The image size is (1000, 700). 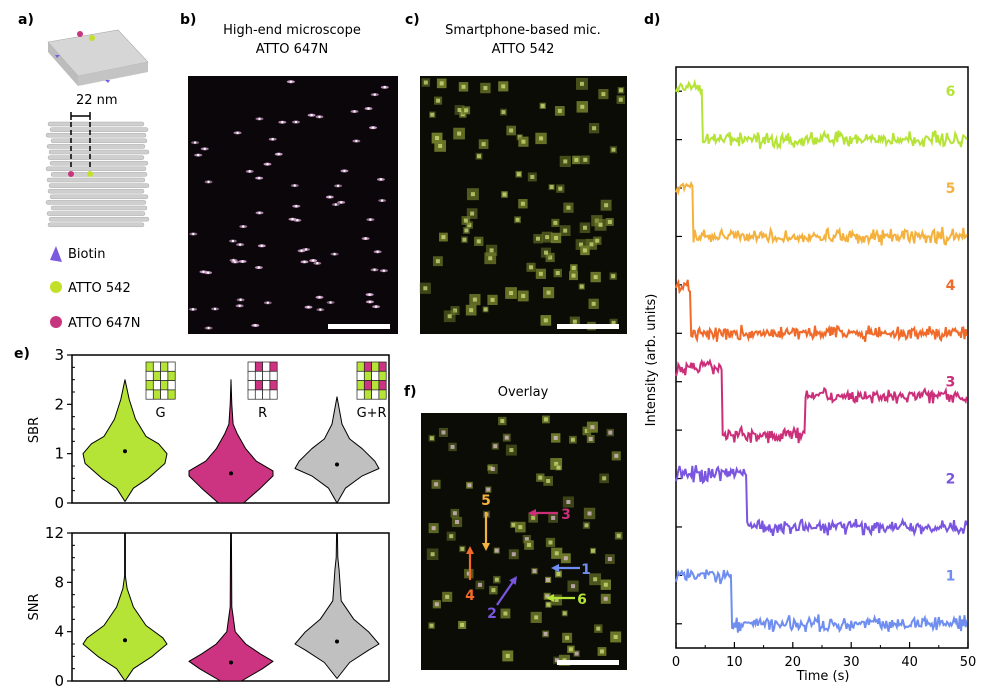 I want to click on x-tick-label: 0, so click(x=676, y=662).